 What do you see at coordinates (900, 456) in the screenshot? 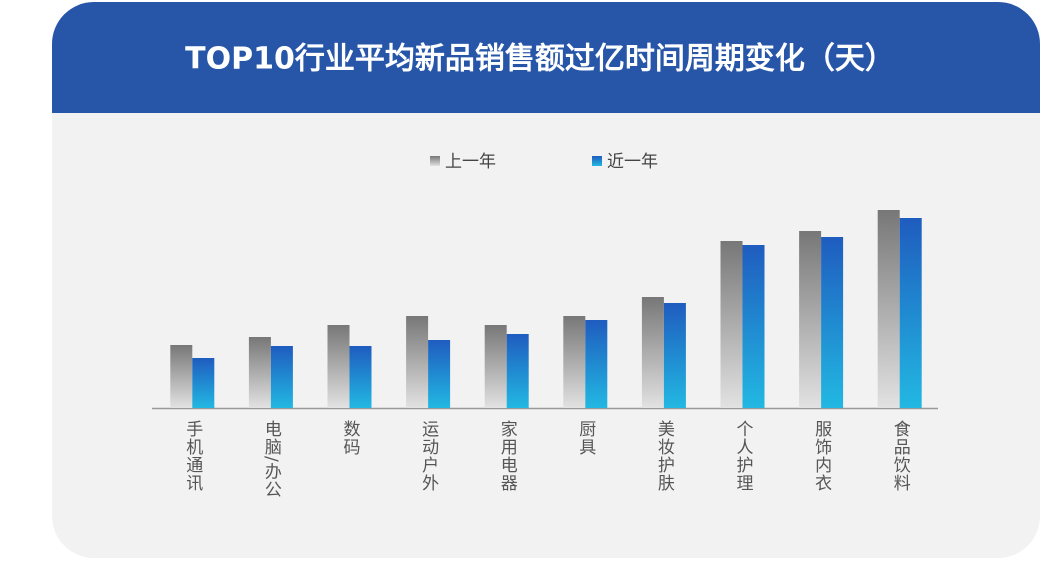
I see `x-tick-label: 食品饮料` at bounding box center [900, 456].